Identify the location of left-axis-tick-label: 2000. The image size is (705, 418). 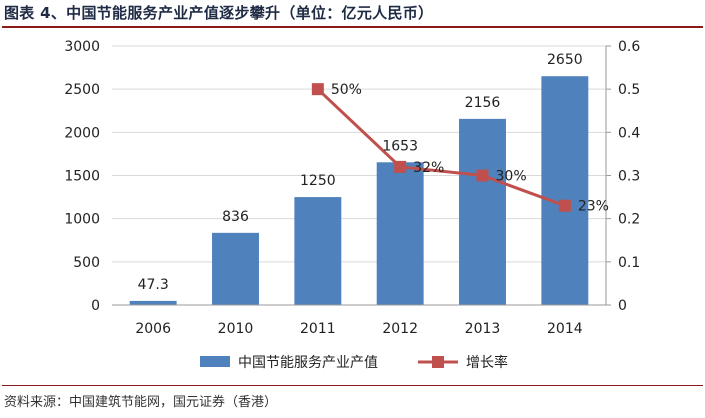
(82, 133).